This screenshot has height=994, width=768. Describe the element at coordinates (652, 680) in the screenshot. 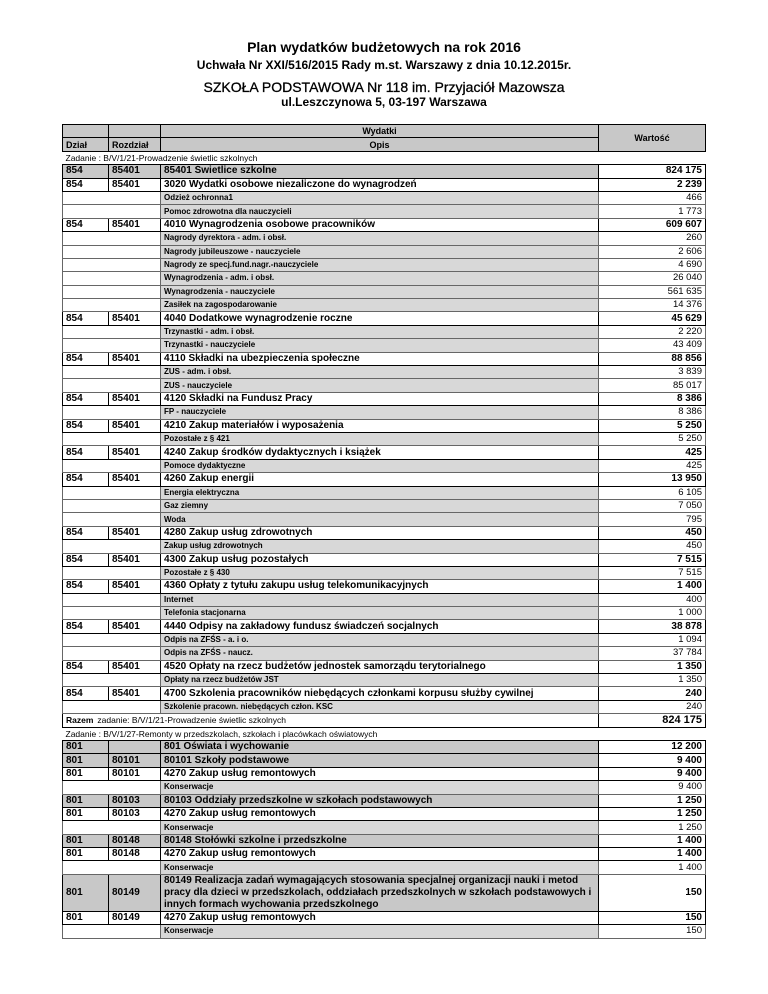

I see `value: 1 350` at that location.